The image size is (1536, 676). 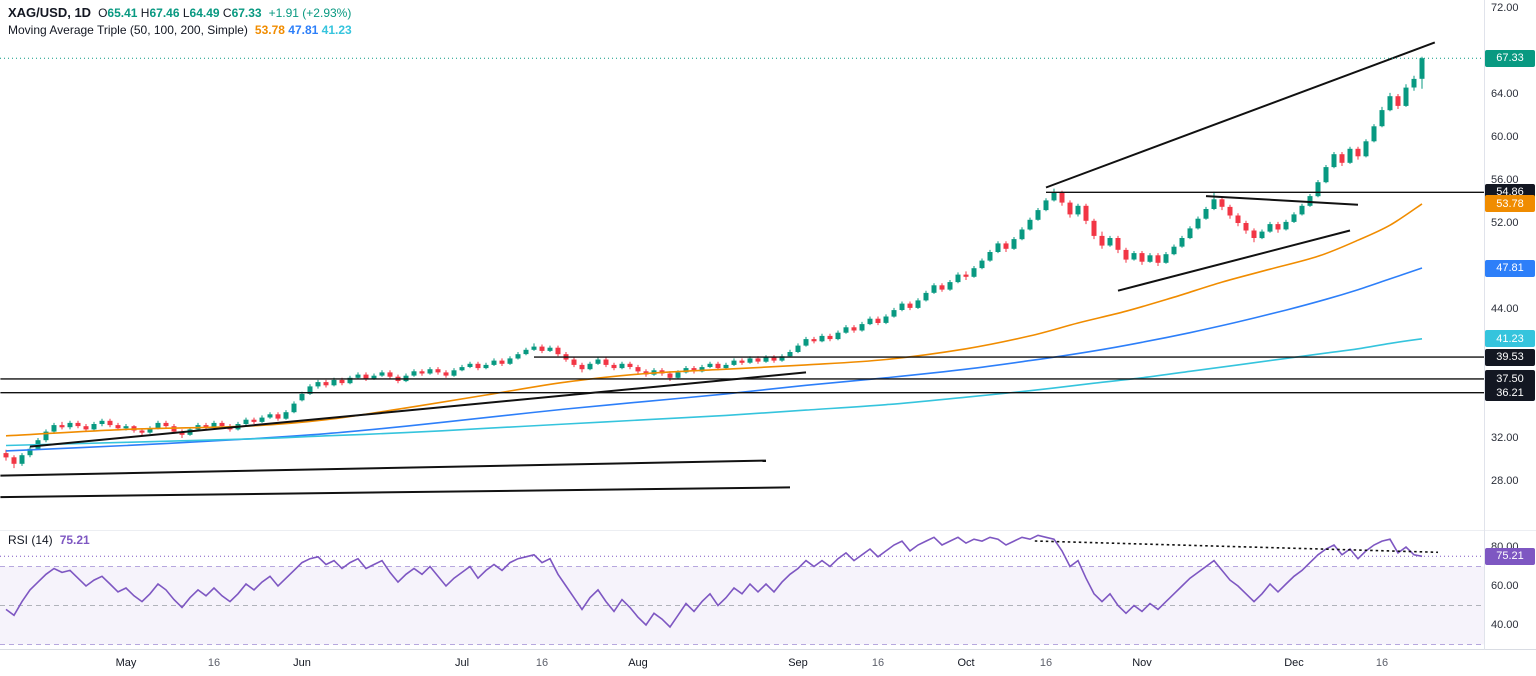 I want to click on price-badge-39.53: 39.53, so click(x=1510, y=357).